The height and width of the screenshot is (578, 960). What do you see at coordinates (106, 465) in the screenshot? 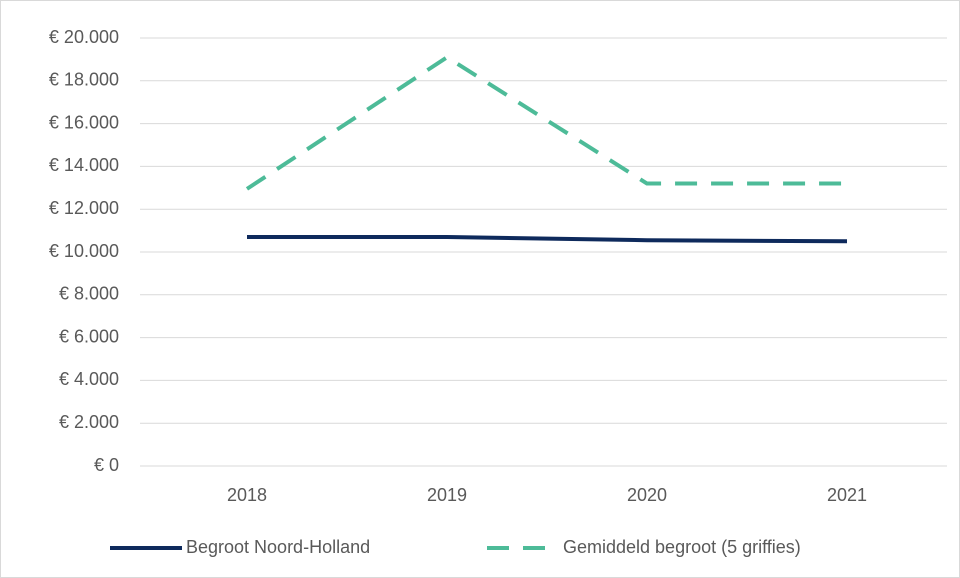
I see `y-tick-label: € 0` at bounding box center [106, 465].